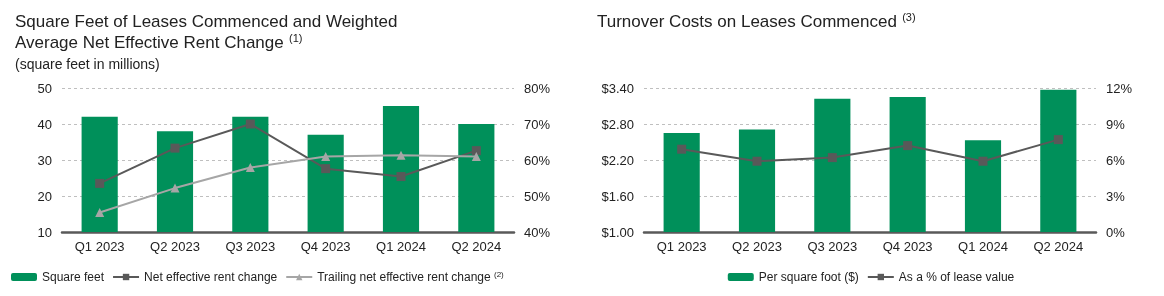  Describe the element at coordinates (411, 276) in the screenshot. I see `legend-label: Trailing net effective rent change (2)` at that location.